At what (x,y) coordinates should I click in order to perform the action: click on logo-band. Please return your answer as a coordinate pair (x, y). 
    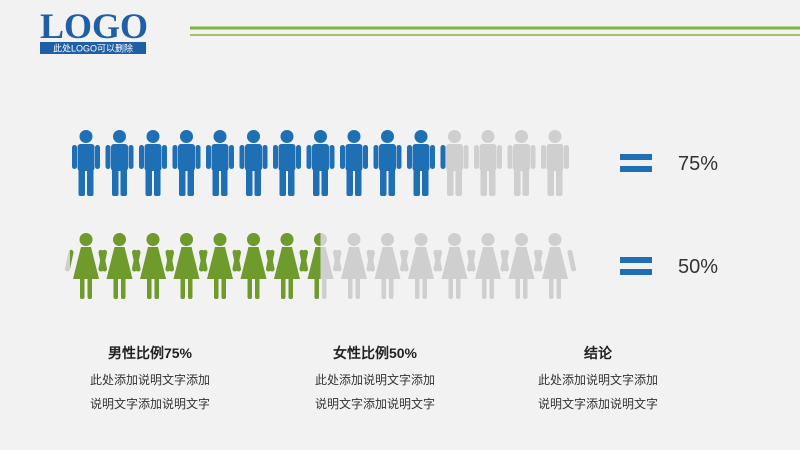
    Looking at the image, I should click on (93, 48).